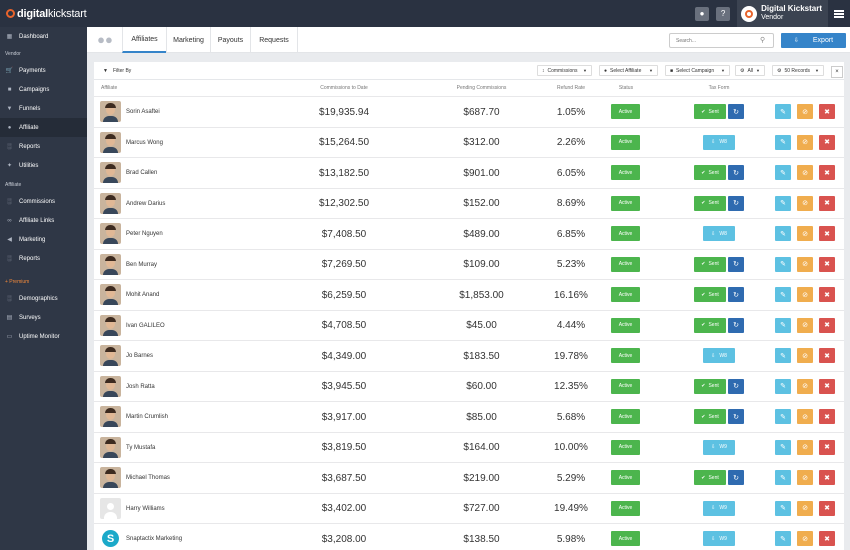 The height and width of the screenshot is (550, 850). What do you see at coordinates (798, 70) in the screenshot?
I see `records-select: ⚙ 50 Records ▼` at bounding box center [798, 70].